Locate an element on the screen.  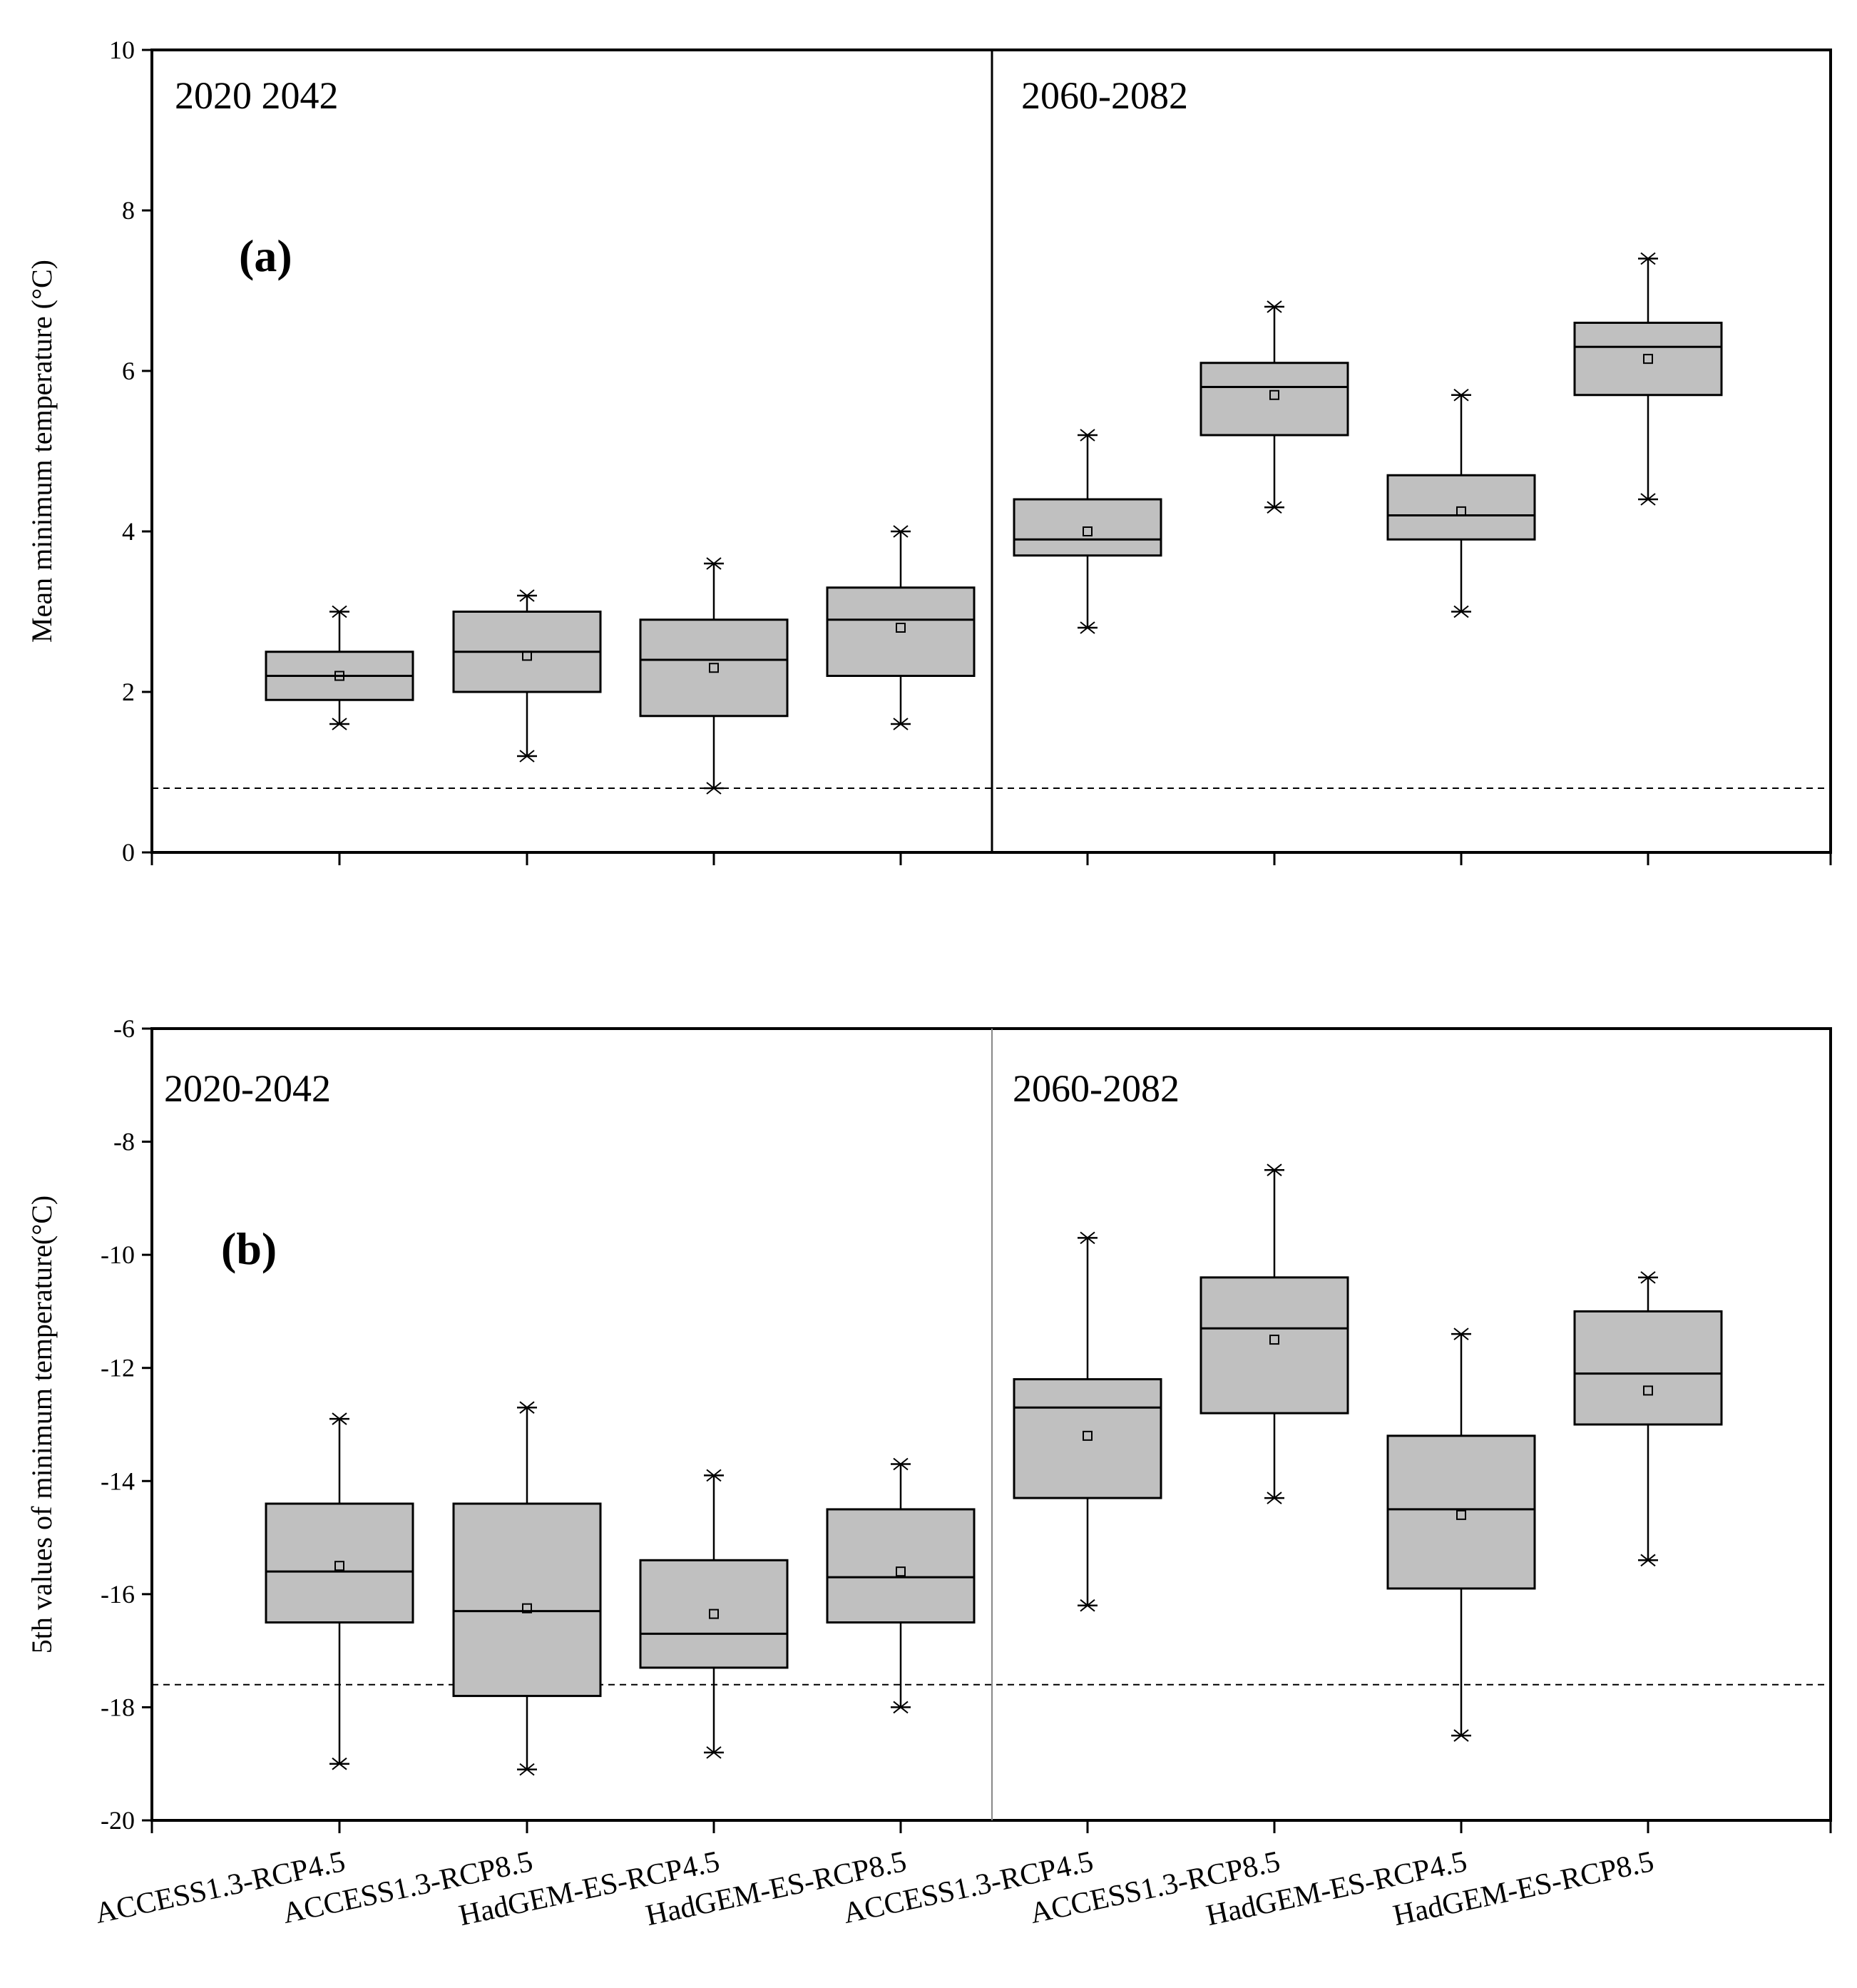
y-tick-label: 6 is located at coordinates (128, 371).